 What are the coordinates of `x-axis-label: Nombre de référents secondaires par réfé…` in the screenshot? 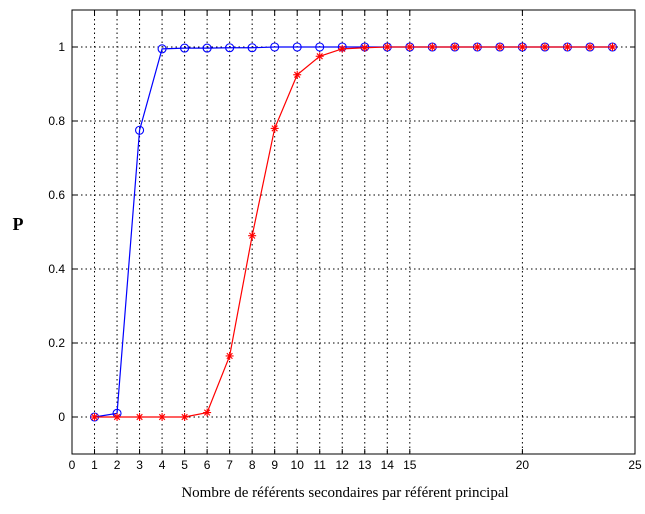 It's located at (344, 493).